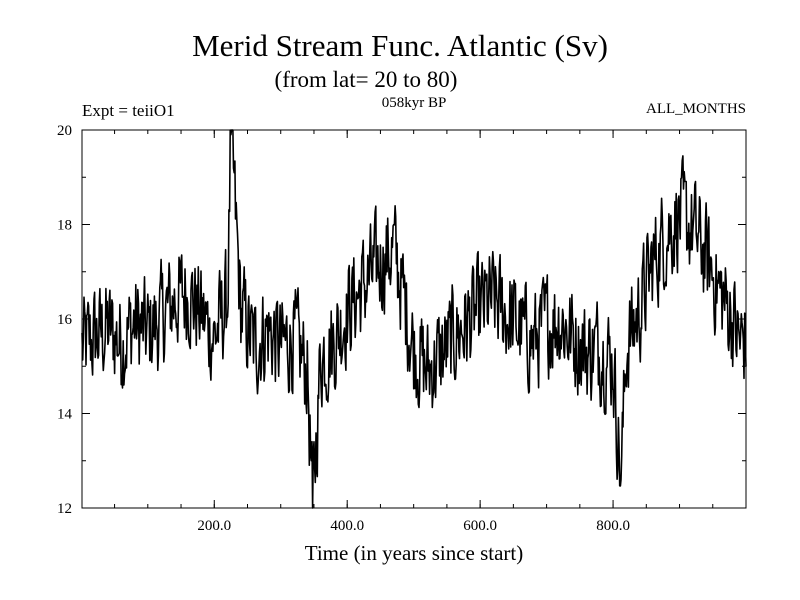 The image size is (800, 600). Describe the element at coordinates (366, 79) in the screenshot. I see `chart-subtitle: (from lat= 20 to 80)` at that location.